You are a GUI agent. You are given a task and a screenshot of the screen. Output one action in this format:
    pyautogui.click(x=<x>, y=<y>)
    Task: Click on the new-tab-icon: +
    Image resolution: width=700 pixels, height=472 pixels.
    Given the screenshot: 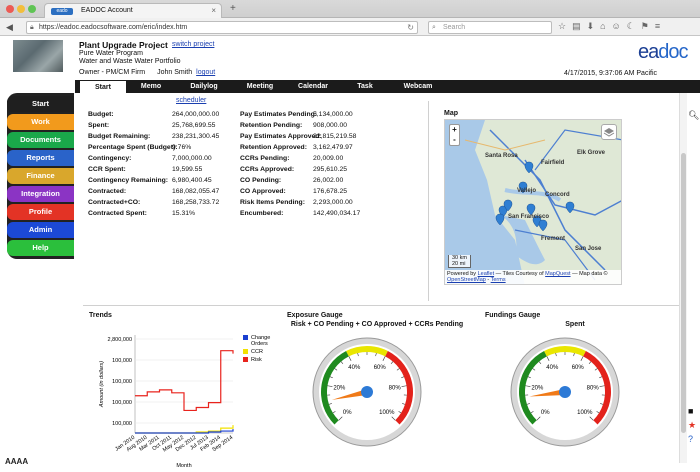 What is the action you would take?
    pyautogui.click(x=233, y=8)
    